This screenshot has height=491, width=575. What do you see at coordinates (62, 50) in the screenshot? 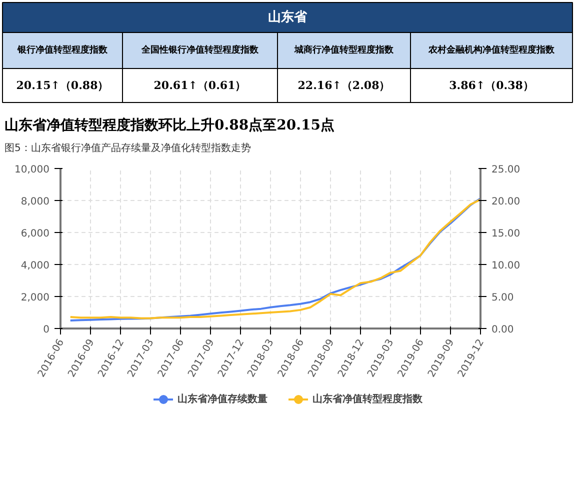
I see `text: 银行净值转型程度指数` at bounding box center [62, 50].